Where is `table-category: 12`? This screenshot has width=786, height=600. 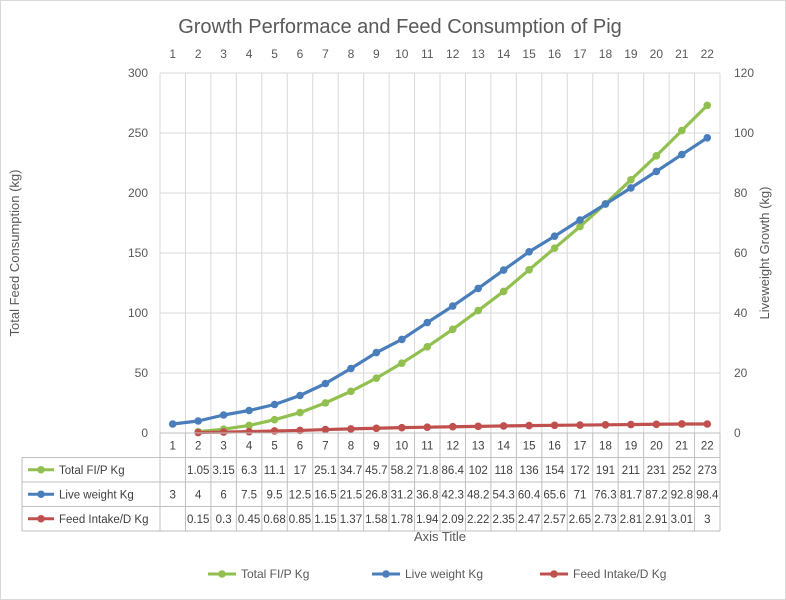 table-category: 12 is located at coordinates (452, 446).